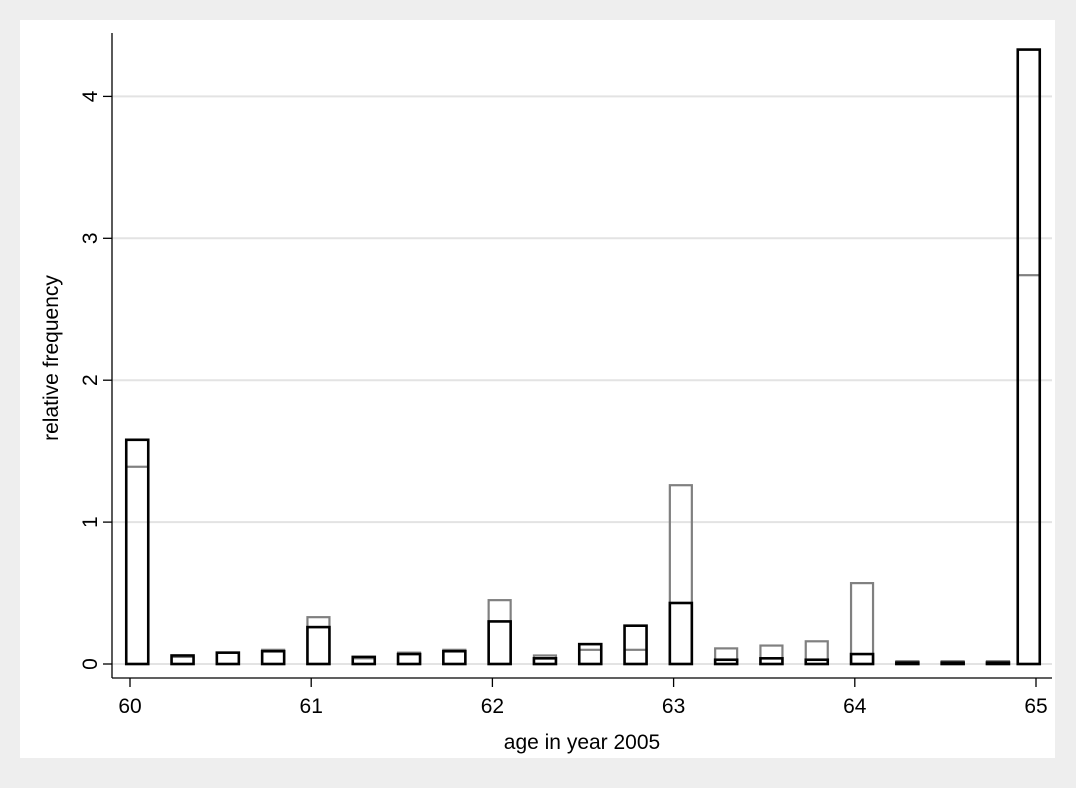 The image size is (1076, 788). What do you see at coordinates (855, 706) in the screenshot?
I see `x-tick-label: 64` at bounding box center [855, 706].